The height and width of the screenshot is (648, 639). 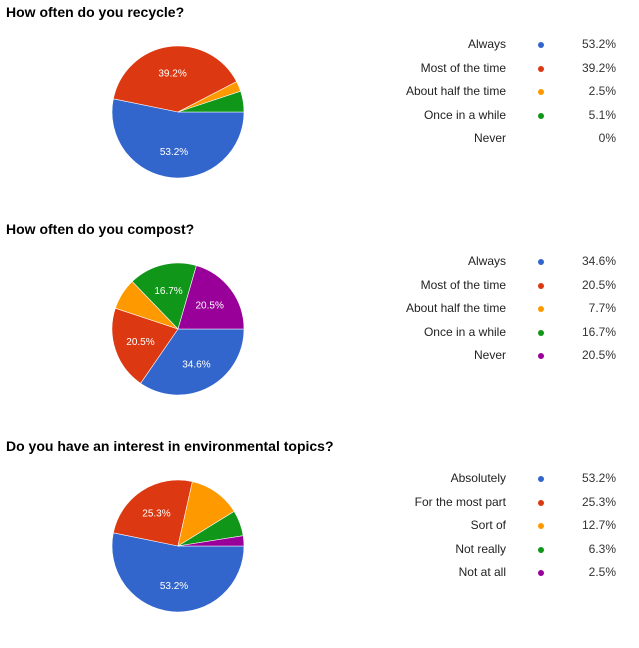 I want to click on legend-item: Sort of 12.7%, so click(x=490, y=527).